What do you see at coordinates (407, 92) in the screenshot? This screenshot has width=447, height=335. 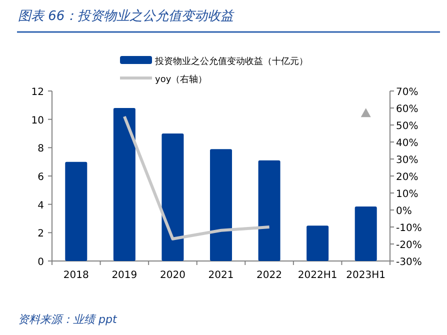 I see `y2-tick-label: 70%` at bounding box center [407, 92].